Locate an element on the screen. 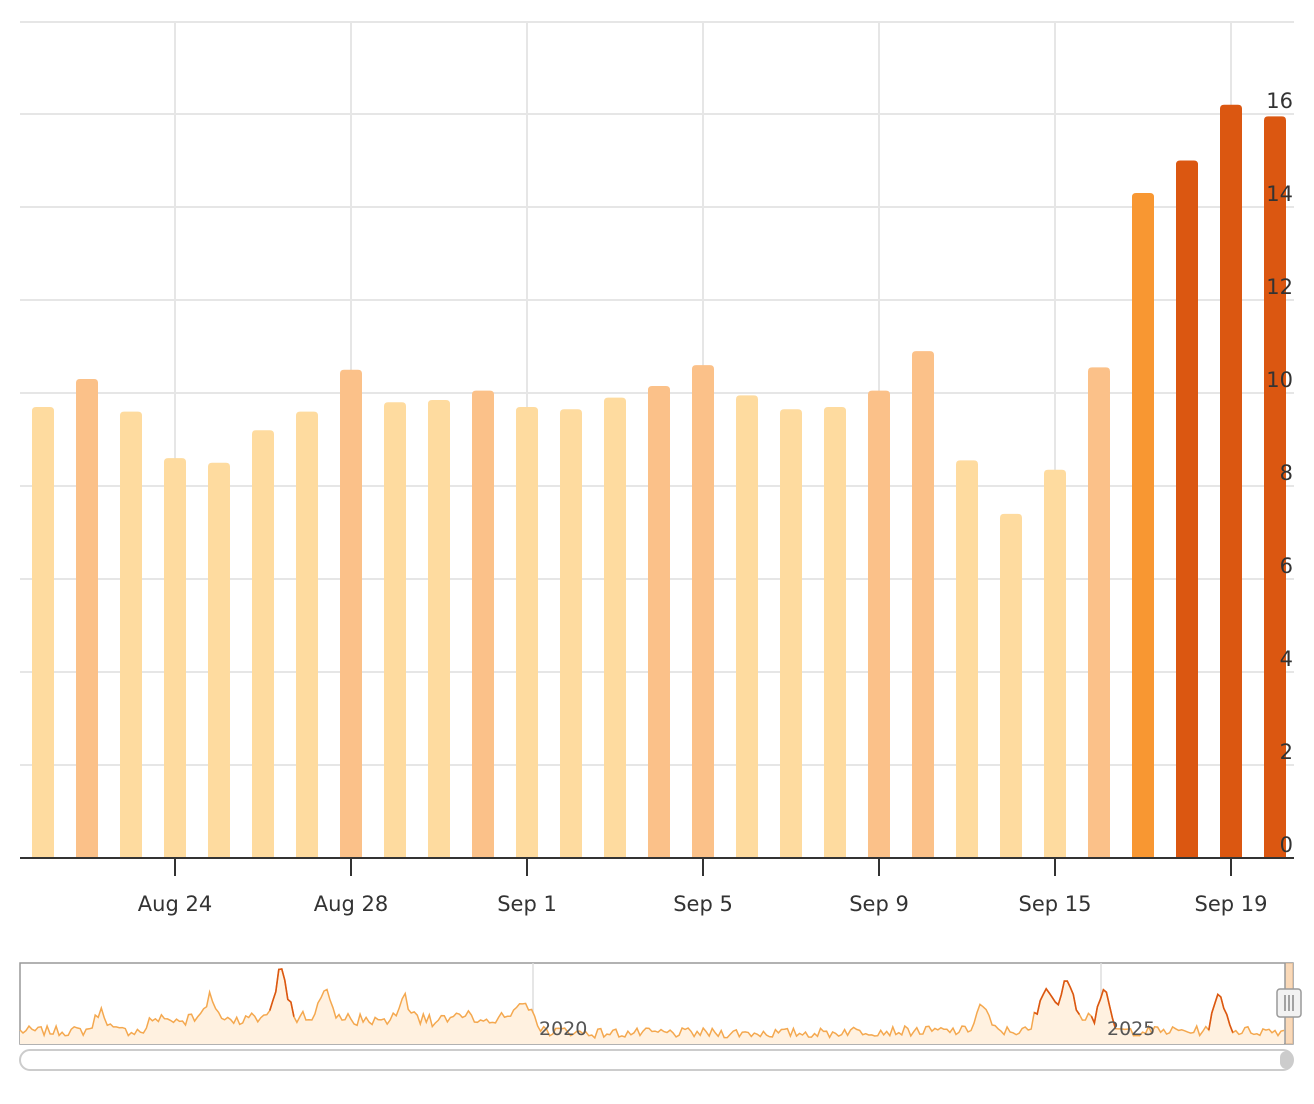 The width and height of the screenshot is (1314, 1104). y-tick-label: 12 is located at coordinates (1279, 287).